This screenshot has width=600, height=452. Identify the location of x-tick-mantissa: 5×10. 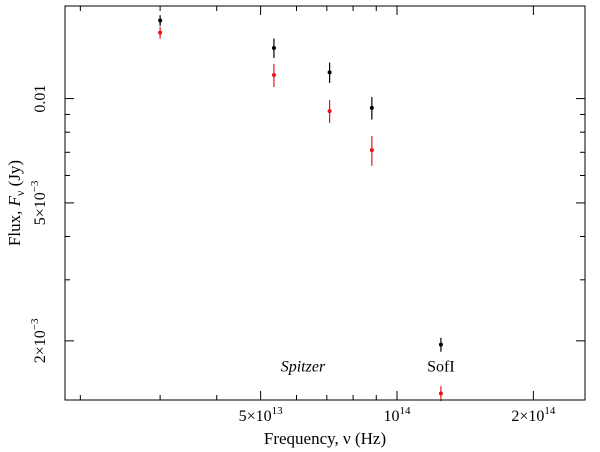
(255, 416).